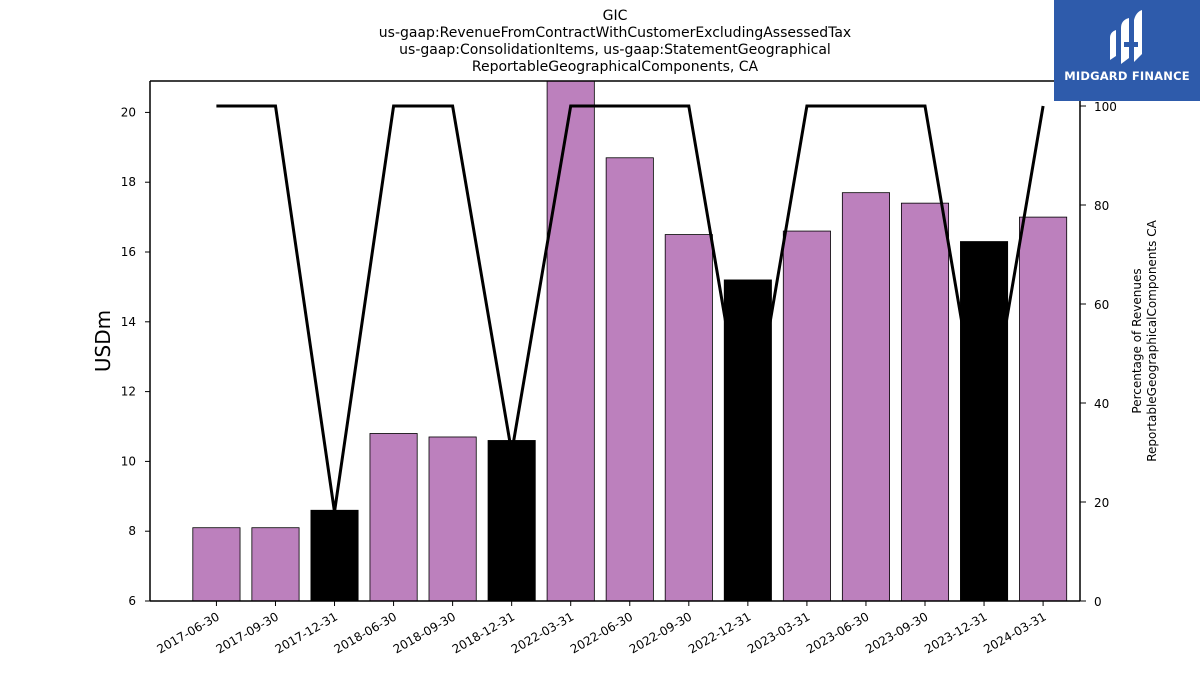  Describe the element at coordinates (1014, 632) in the screenshot. I see `x-tick-label: 2024-03-31` at that location.